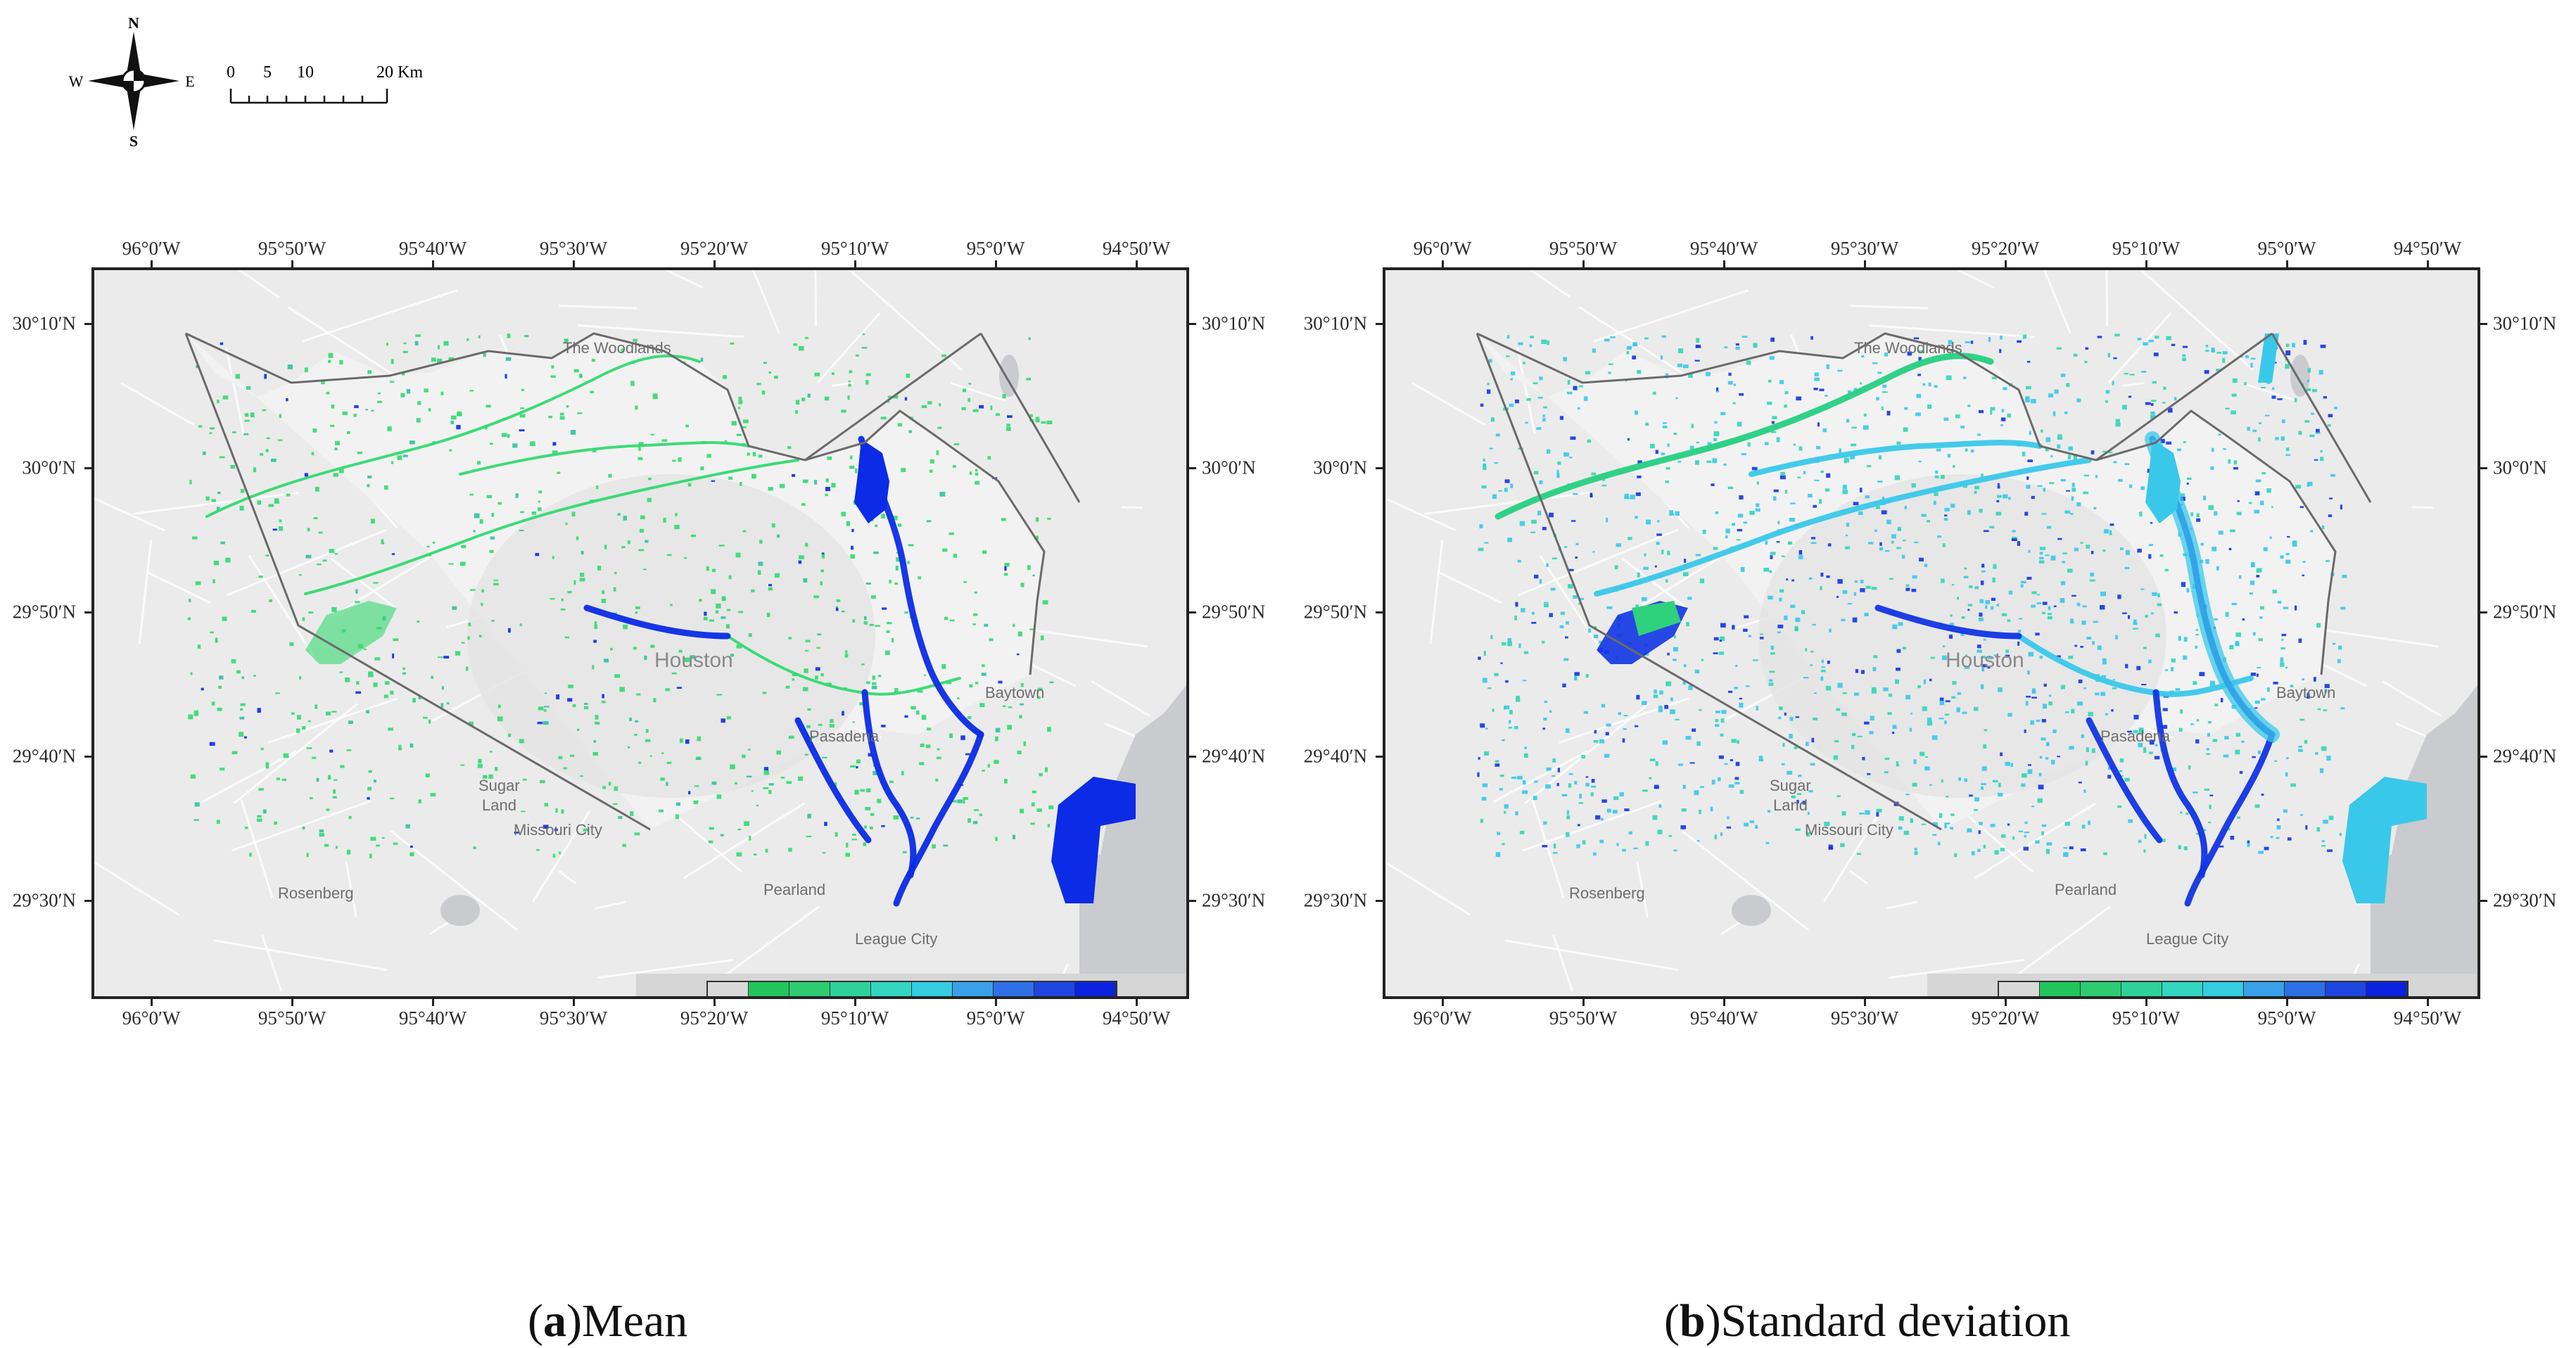 The height and width of the screenshot is (1348, 2576). I want to click on longitude-label: 95°0′W, so click(2286, 1018).